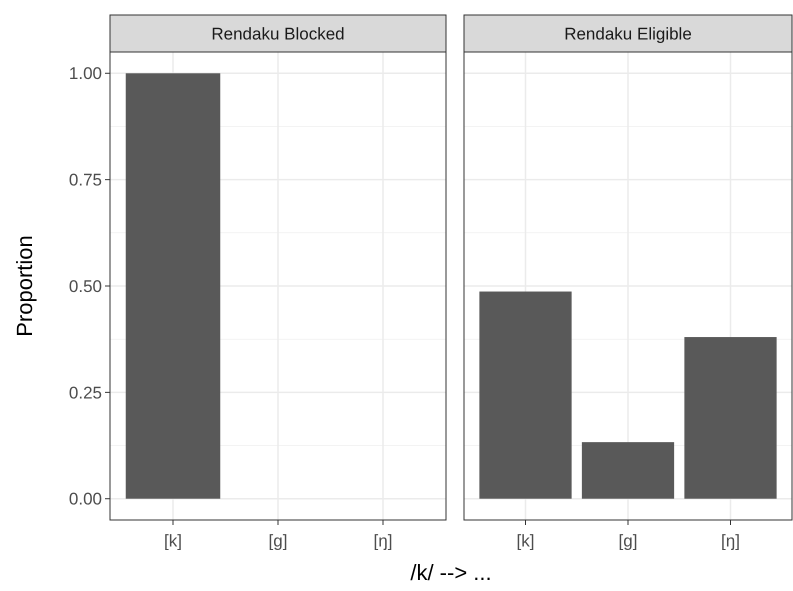 The height and width of the screenshot is (591, 793). Describe the element at coordinates (24, 286) in the screenshot. I see `y-axis-title: Proportion` at that location.